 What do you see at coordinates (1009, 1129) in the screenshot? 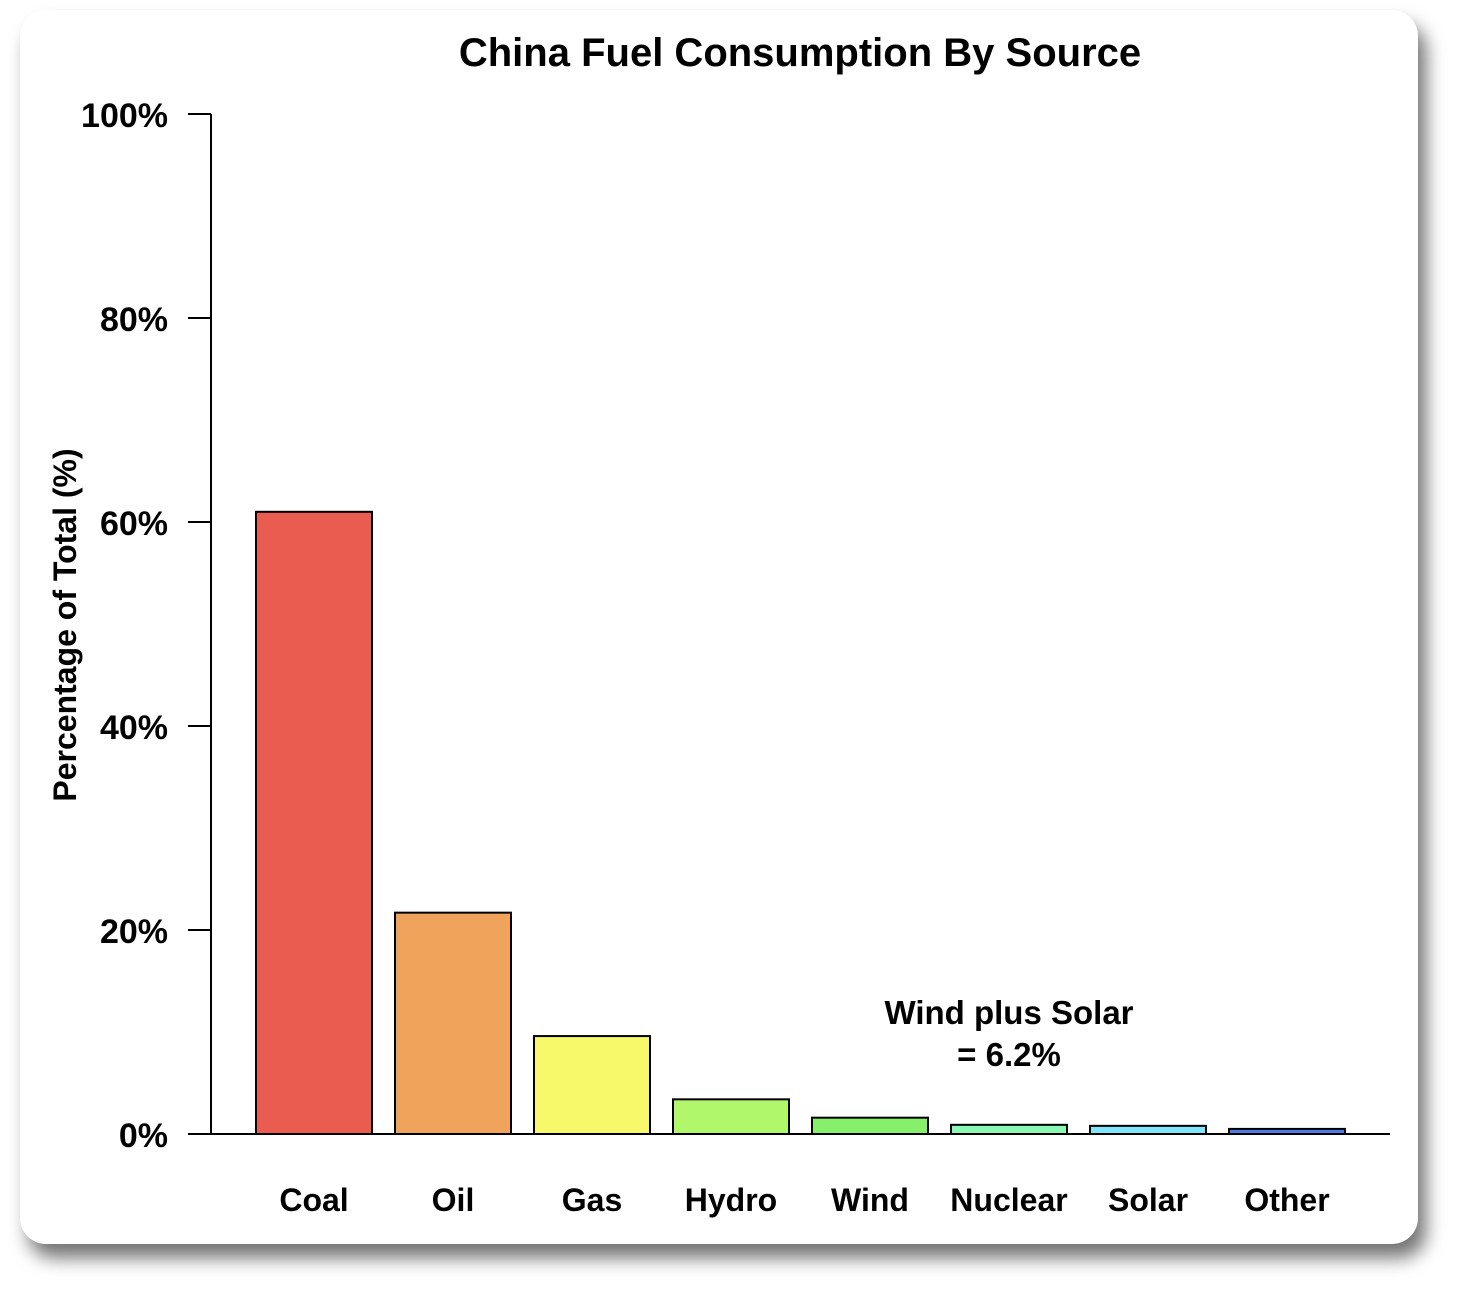
I see `bar-nuclear` at bounding box center [1009, 1129].